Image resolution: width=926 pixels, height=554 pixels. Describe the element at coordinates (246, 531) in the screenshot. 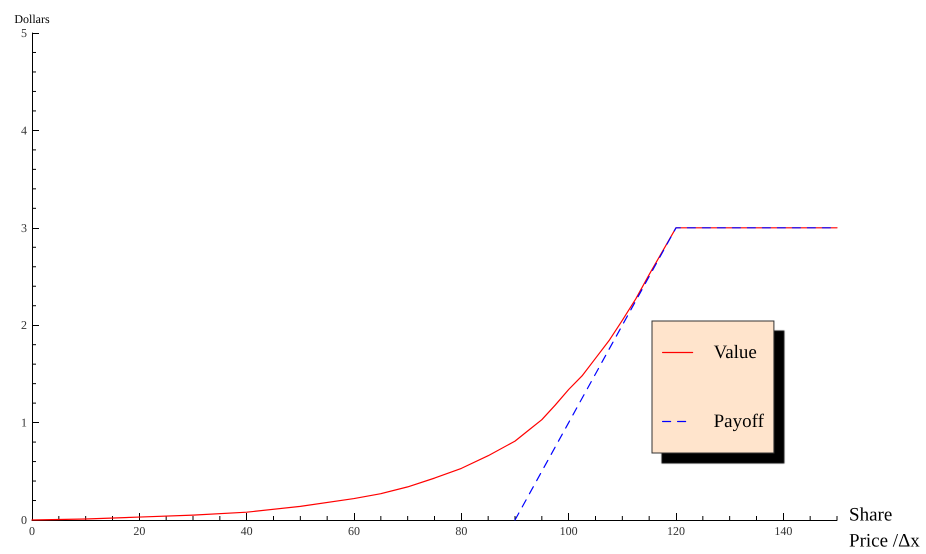

I see `x-tick-label: 40` at that location.